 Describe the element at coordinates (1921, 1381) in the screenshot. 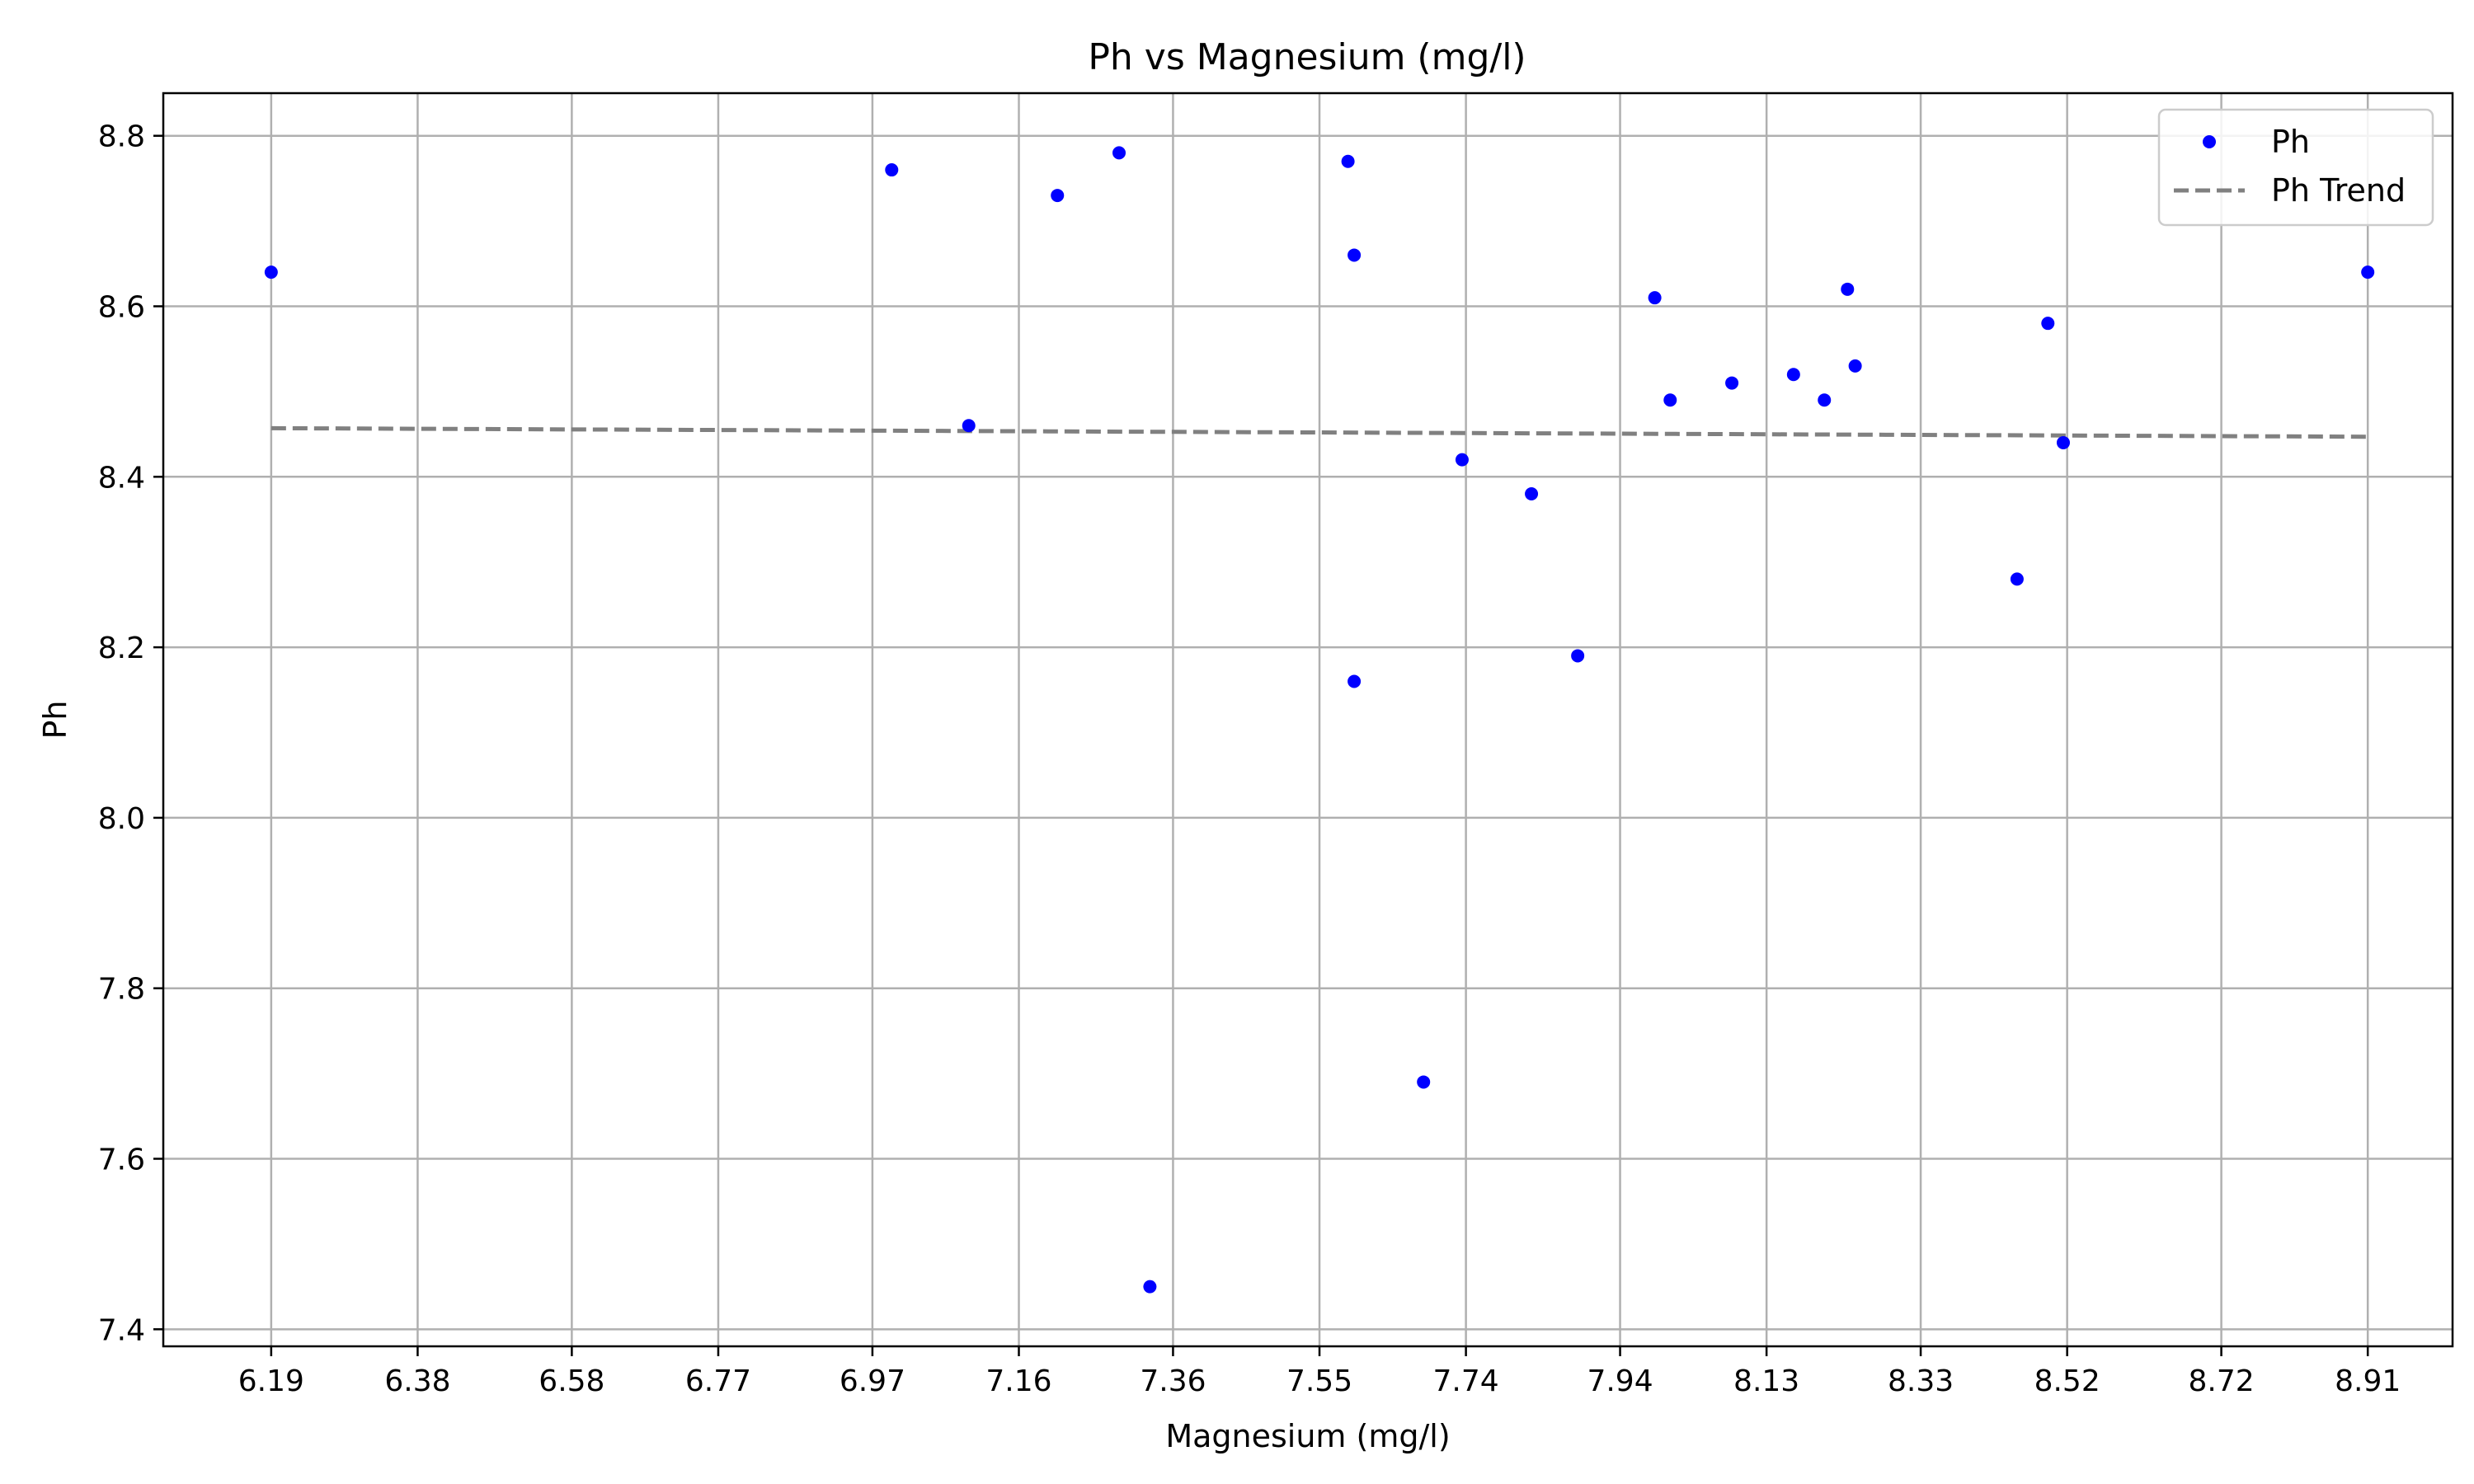

I see `x-tick-label: 8.33` at that location.